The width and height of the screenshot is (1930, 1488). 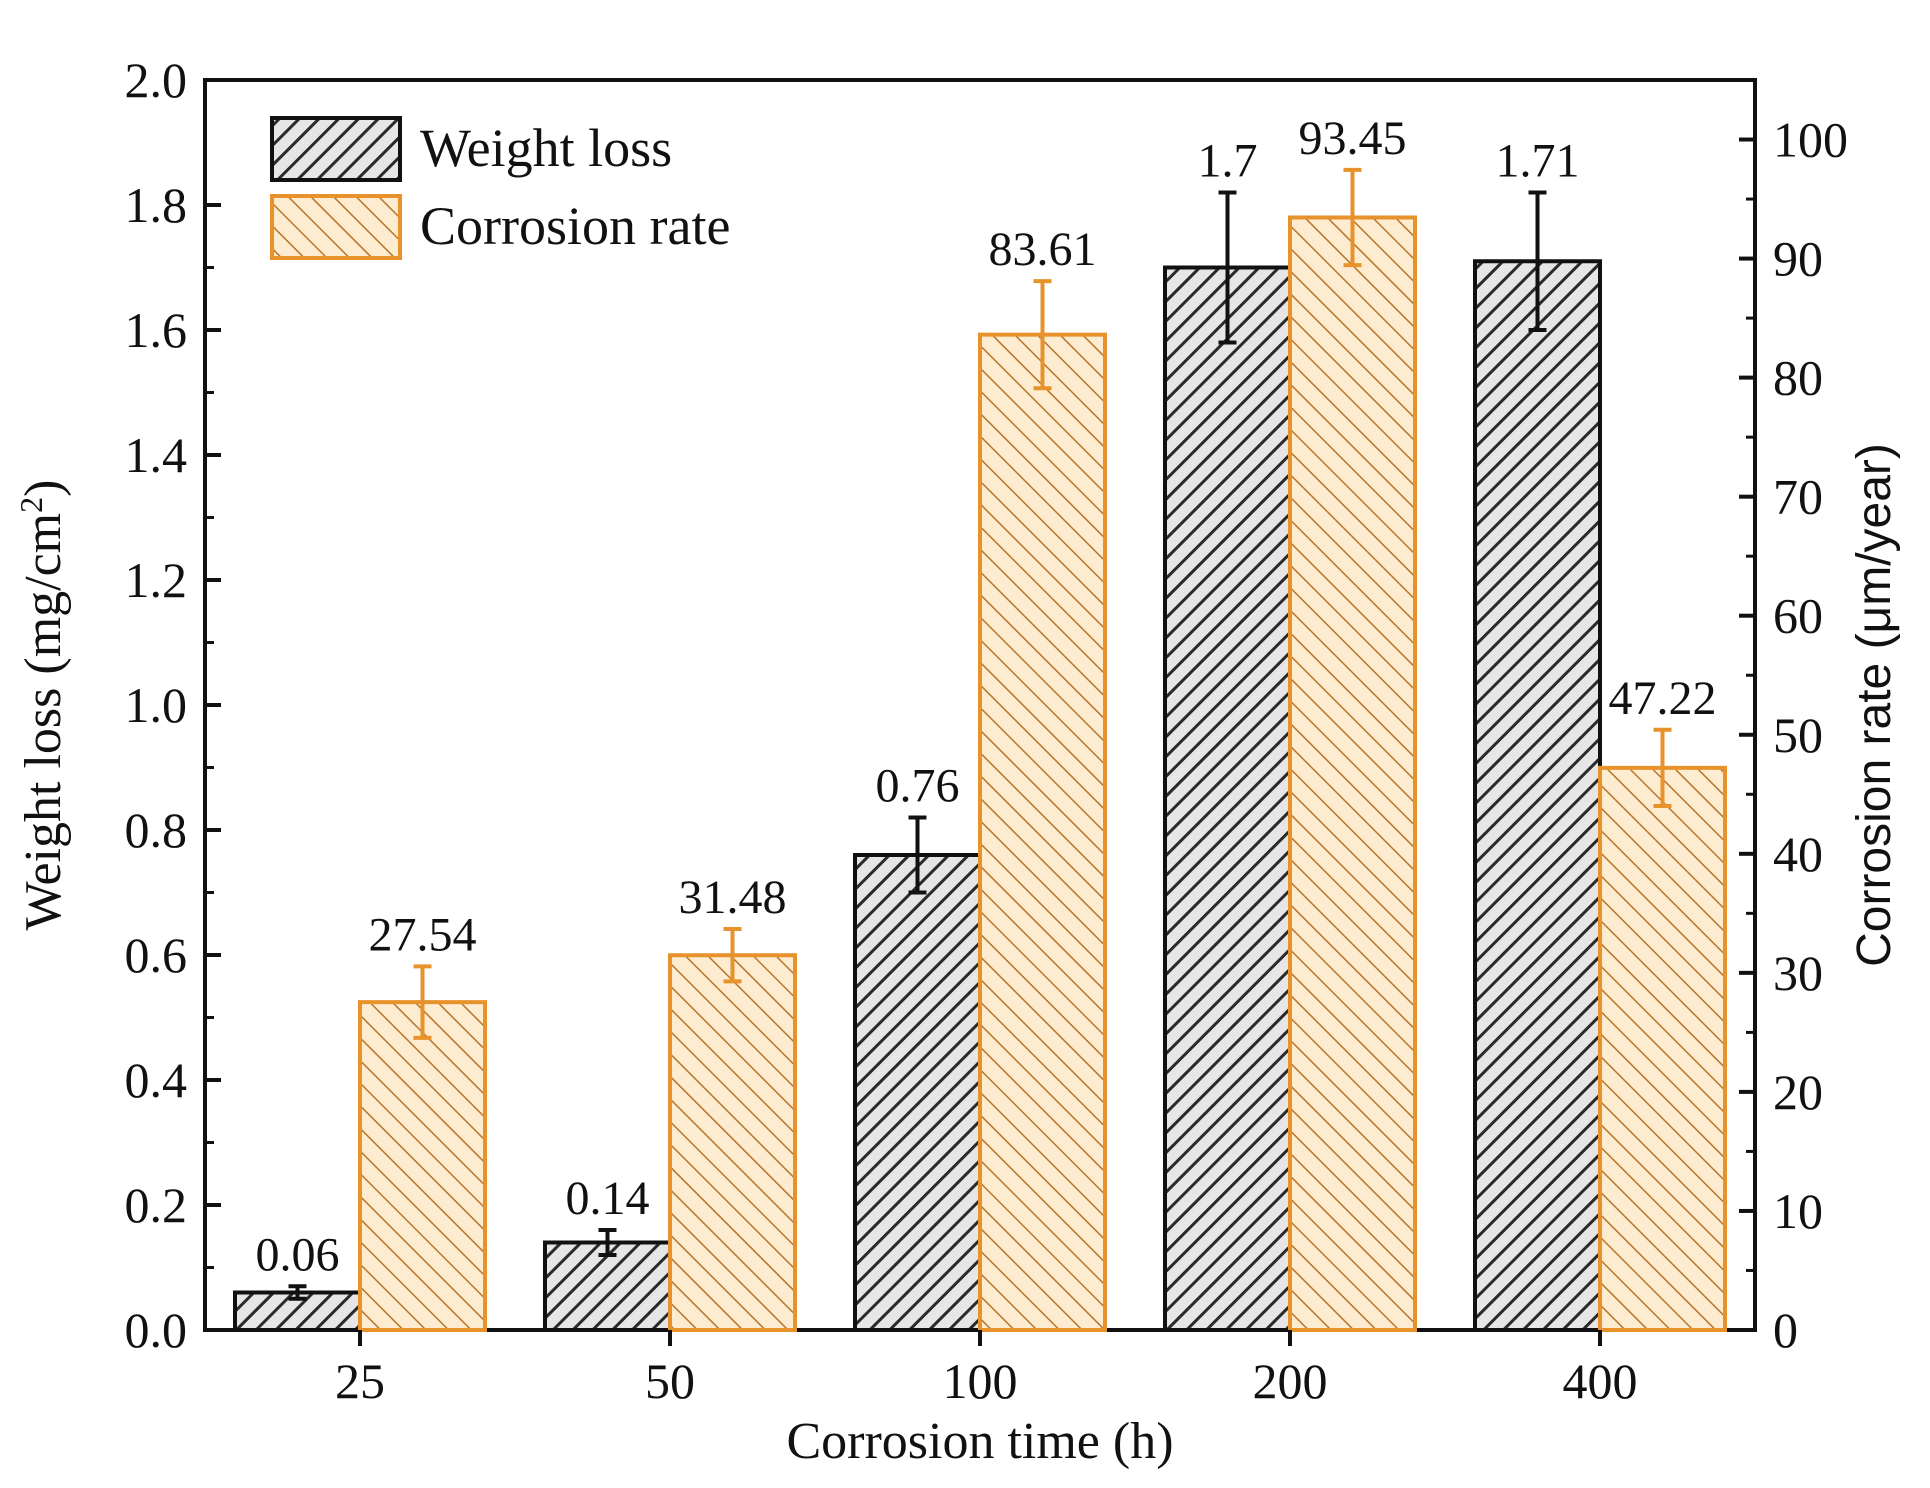 What do you see at coordinates (1785, 1330) in the screenshot?
I see `y-right-tick-label: 0` at bounding box center [1785, 1330].